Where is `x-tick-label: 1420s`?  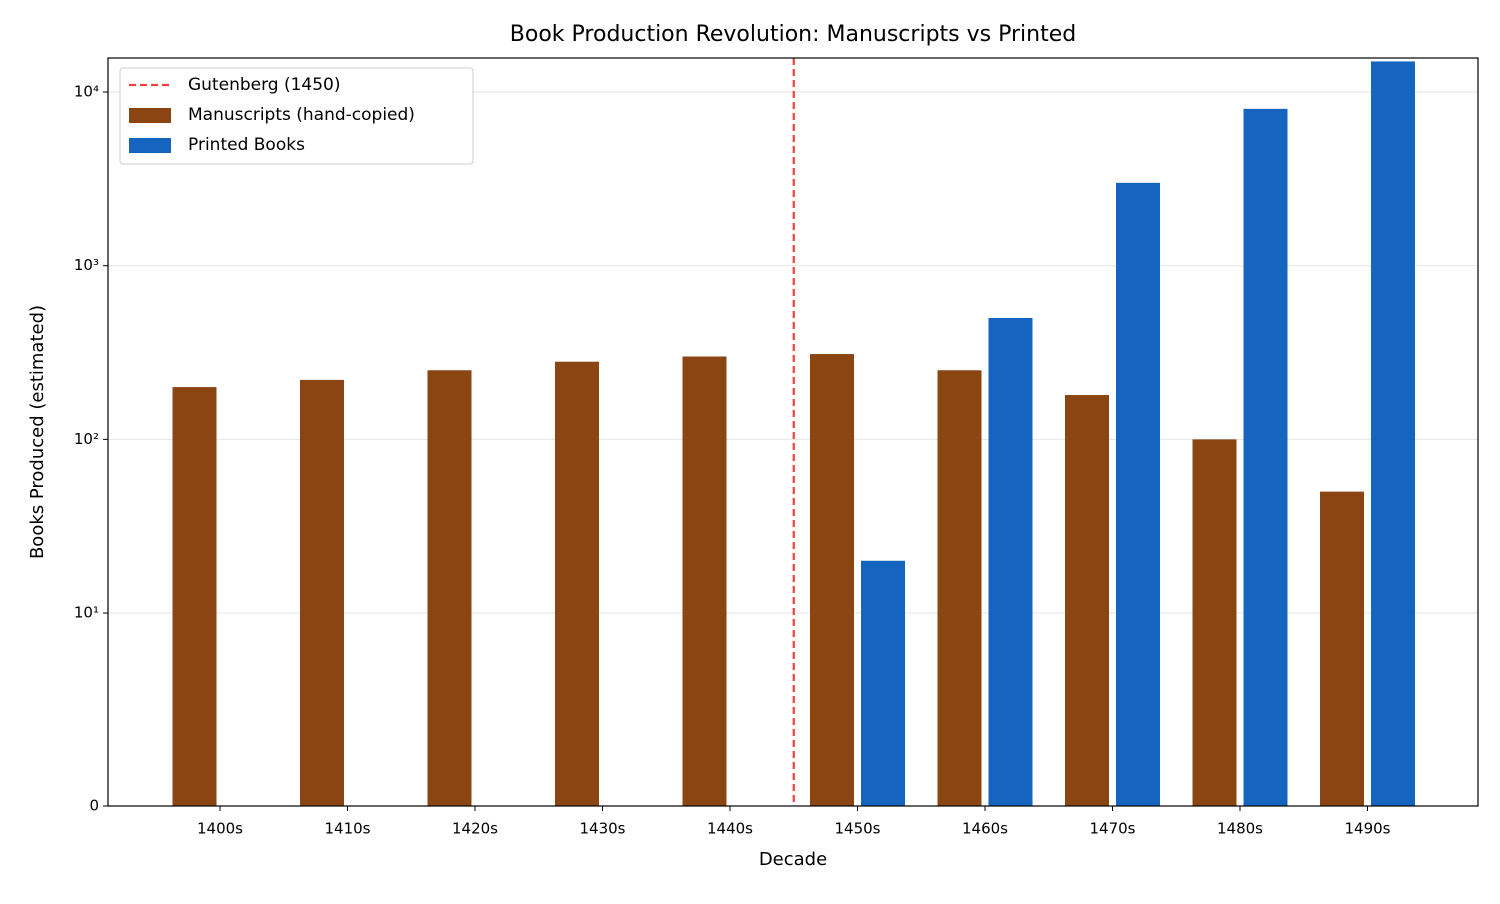 x-tick-label: 1420s is located at coordinates (475, 829).